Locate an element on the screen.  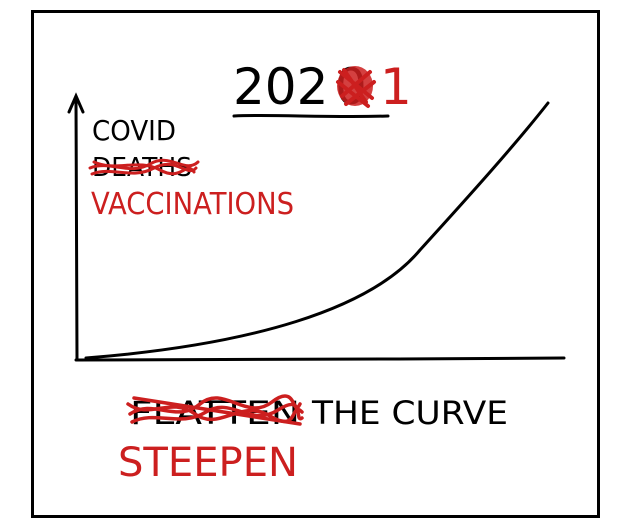
x-axis is located at coordinates (320, 359).